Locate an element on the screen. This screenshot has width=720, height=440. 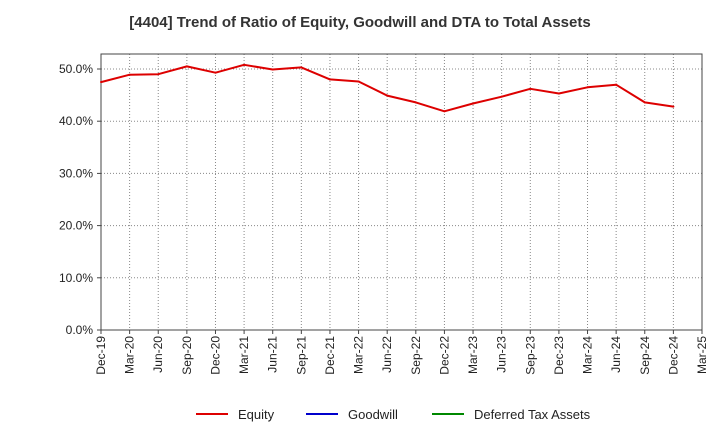
x-tick-label: Dec-21 is located at coordinates (330, 355).